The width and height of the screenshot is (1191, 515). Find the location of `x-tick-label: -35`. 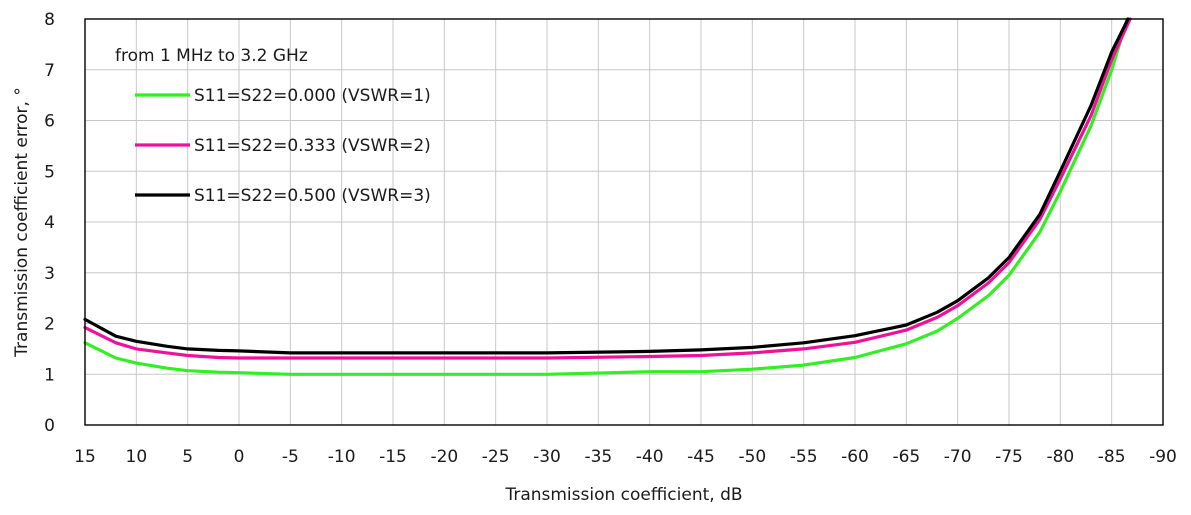

x-tick-label: -35 is located at coordinates (598, 457).